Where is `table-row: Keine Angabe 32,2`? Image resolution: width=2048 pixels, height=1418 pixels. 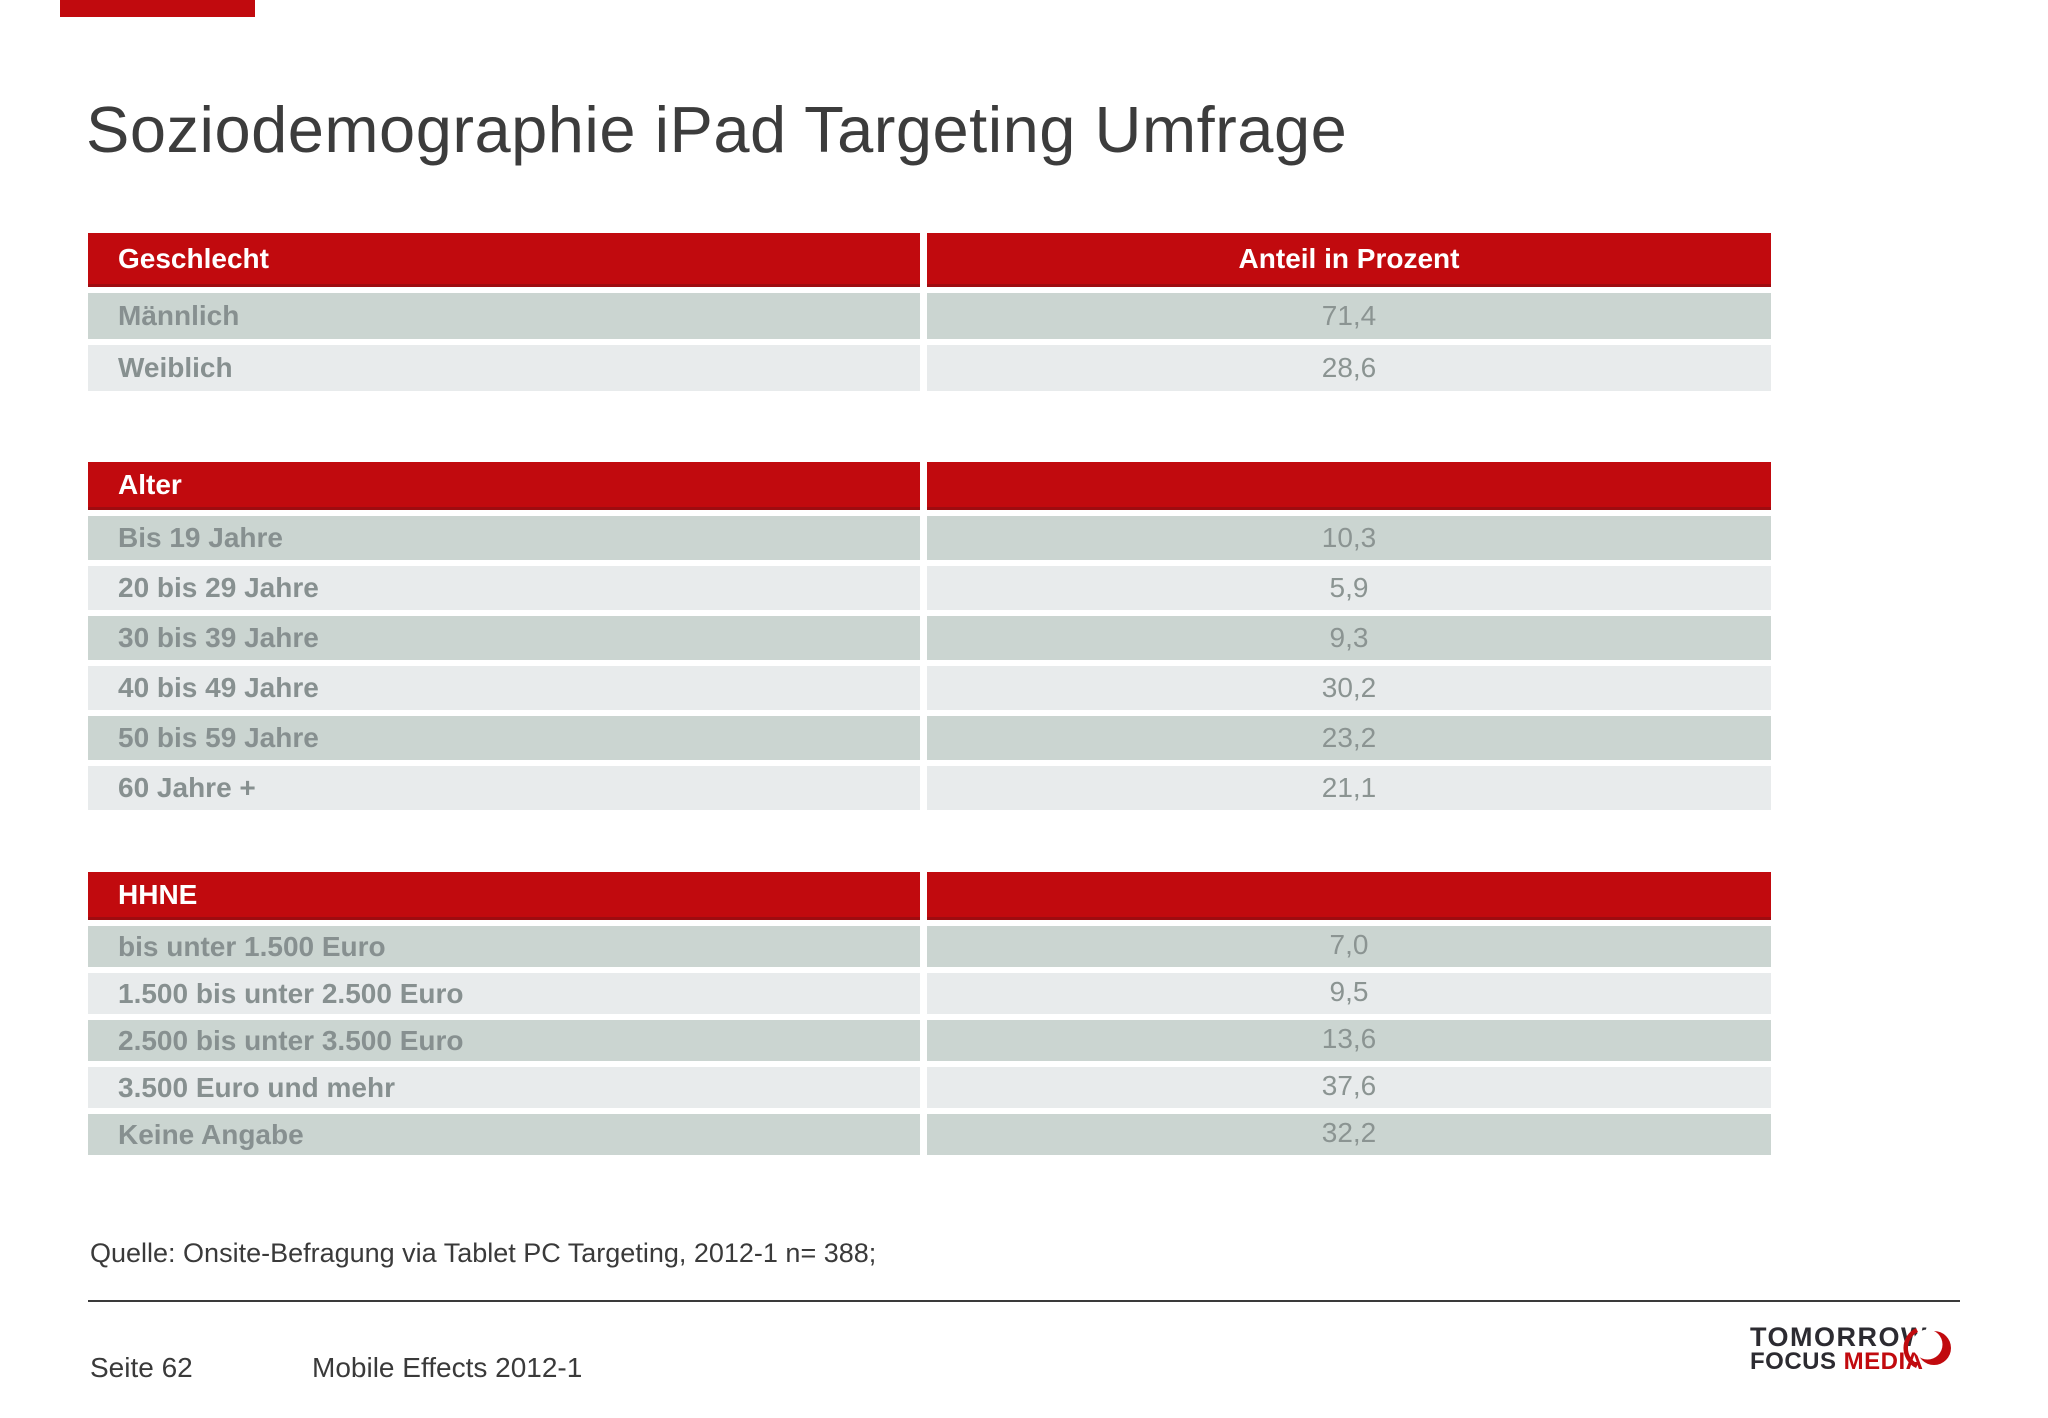 table-row: Keine Angabe 32,2 is located at coordinates (929, 1134).